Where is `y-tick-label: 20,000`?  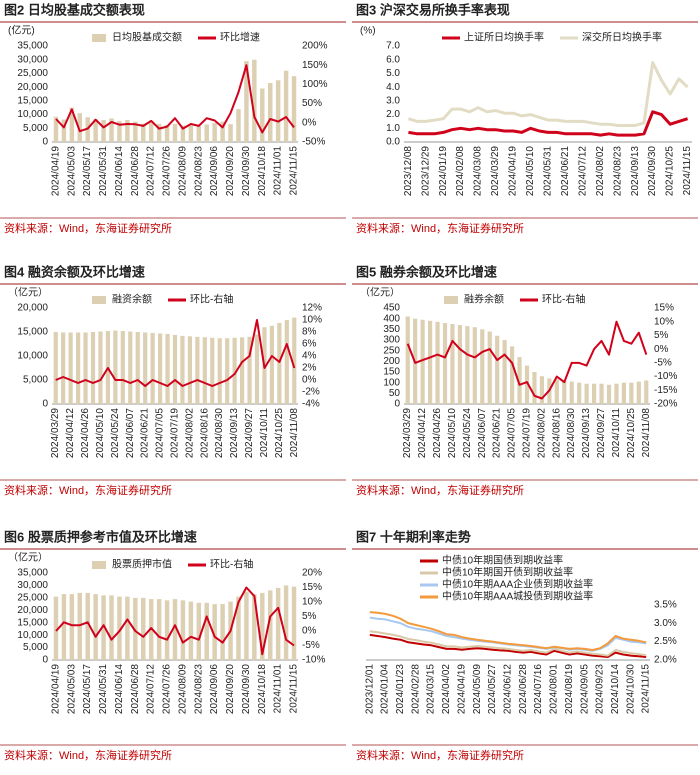 y-tick-label: 20,000 is located at coordinates (32, 87).